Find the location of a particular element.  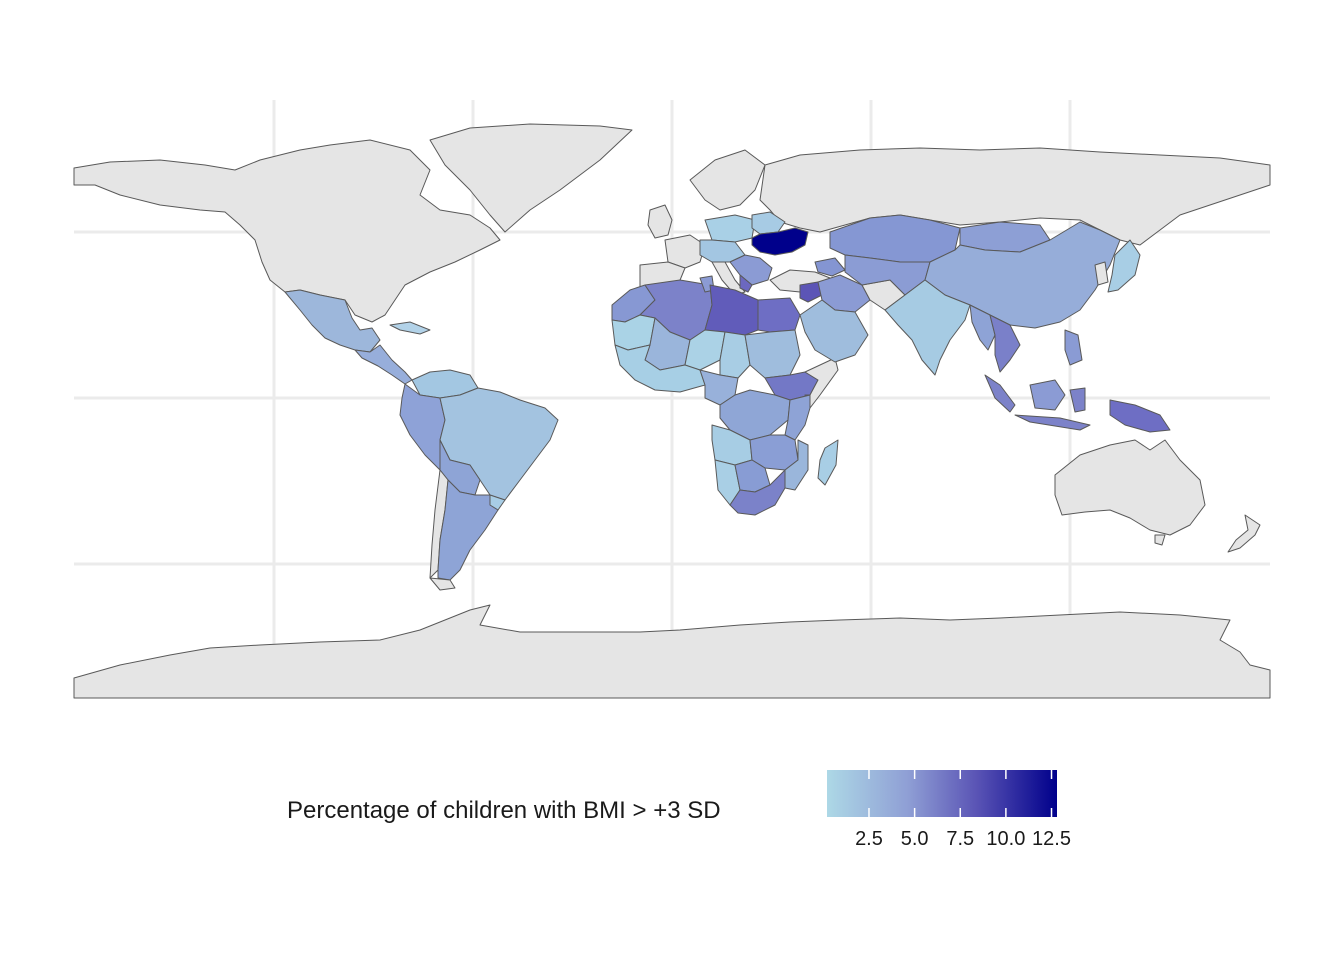

region-cuba is located at coordinates (410, 328).